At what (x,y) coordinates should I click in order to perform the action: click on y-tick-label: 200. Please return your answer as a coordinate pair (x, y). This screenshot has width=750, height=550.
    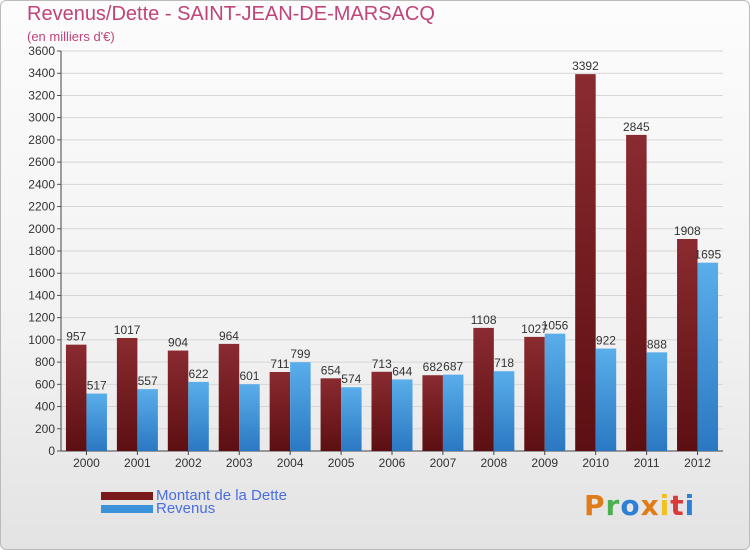
    Looking at the image, I should click on (45, 429).